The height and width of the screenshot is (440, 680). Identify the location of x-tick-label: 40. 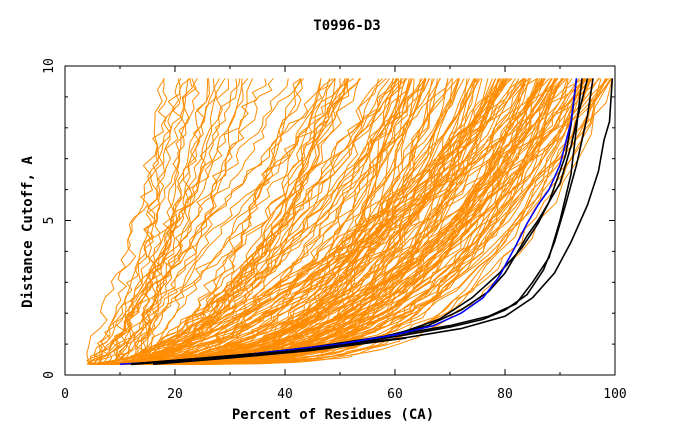
(285, 394).